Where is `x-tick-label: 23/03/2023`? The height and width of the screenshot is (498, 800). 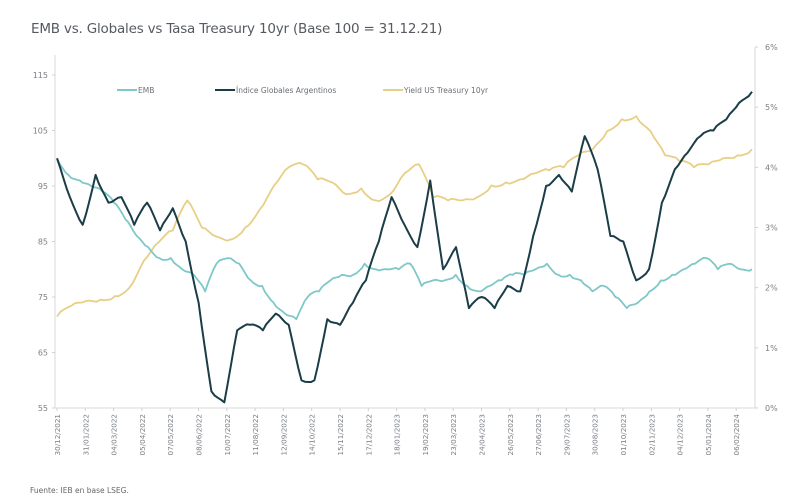 x-tick-label: 23/03/2023 is located at coordinates (453, 434).